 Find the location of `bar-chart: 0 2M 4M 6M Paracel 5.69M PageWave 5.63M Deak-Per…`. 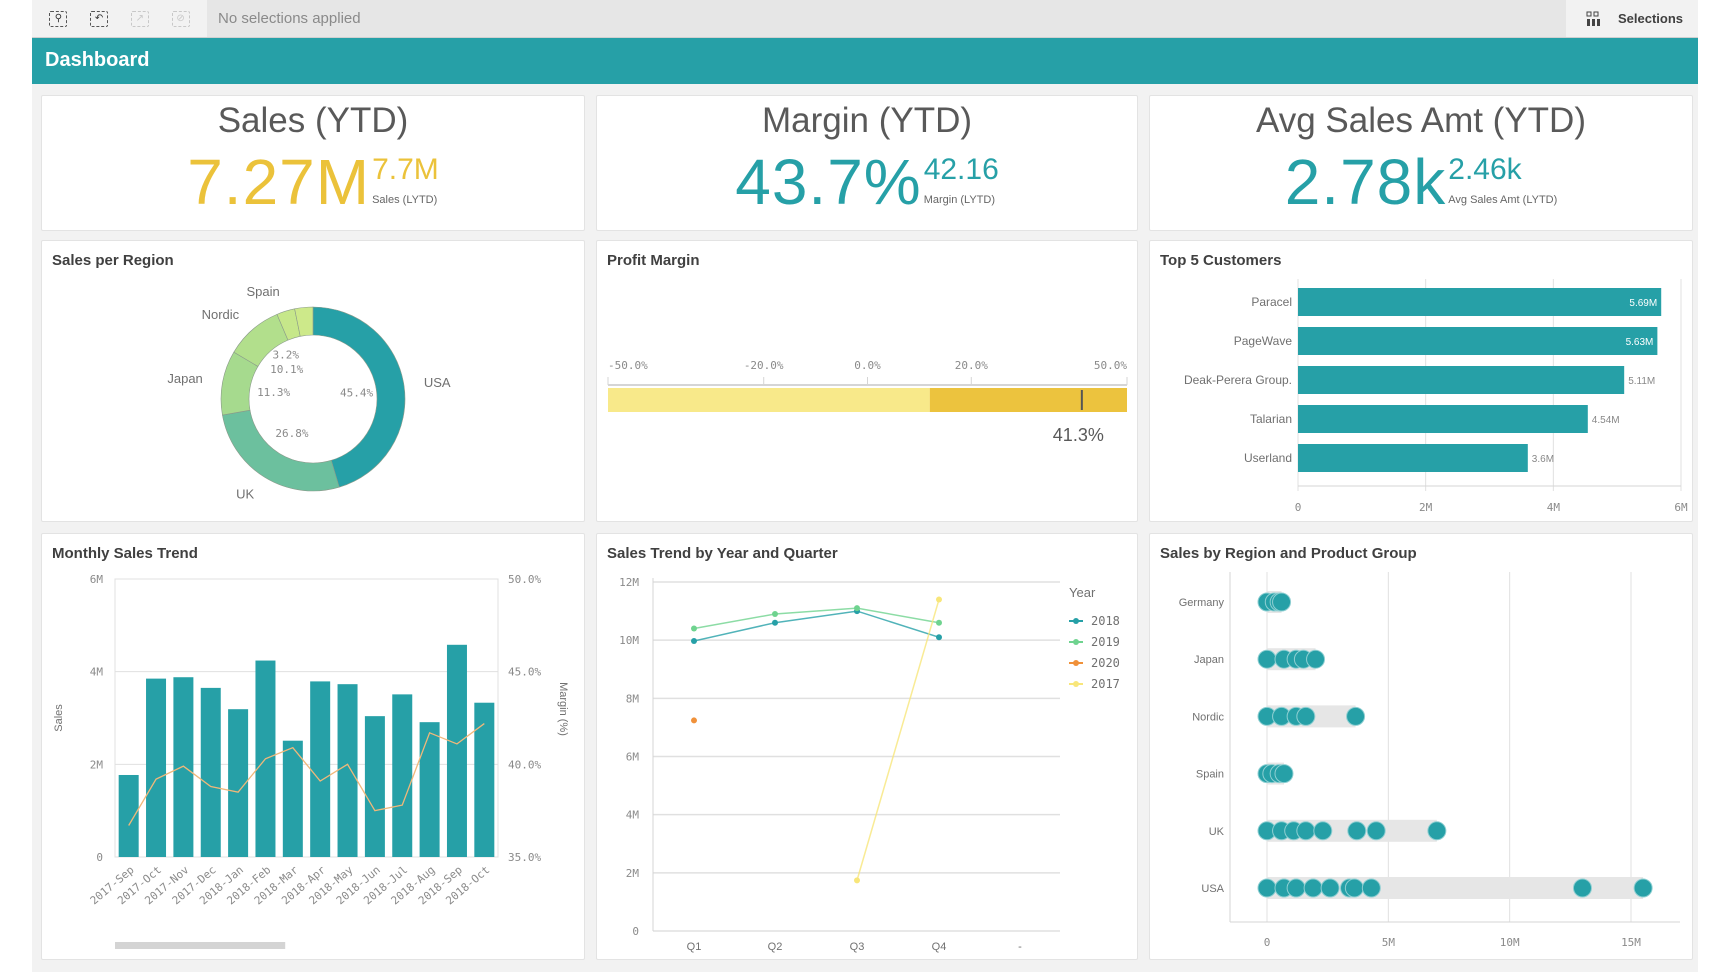

bar-chart: 0 2M 4M 6M Paracel 5.69M PageWave 5.63M Deak-Per… is located at coordinates (1436, 396).